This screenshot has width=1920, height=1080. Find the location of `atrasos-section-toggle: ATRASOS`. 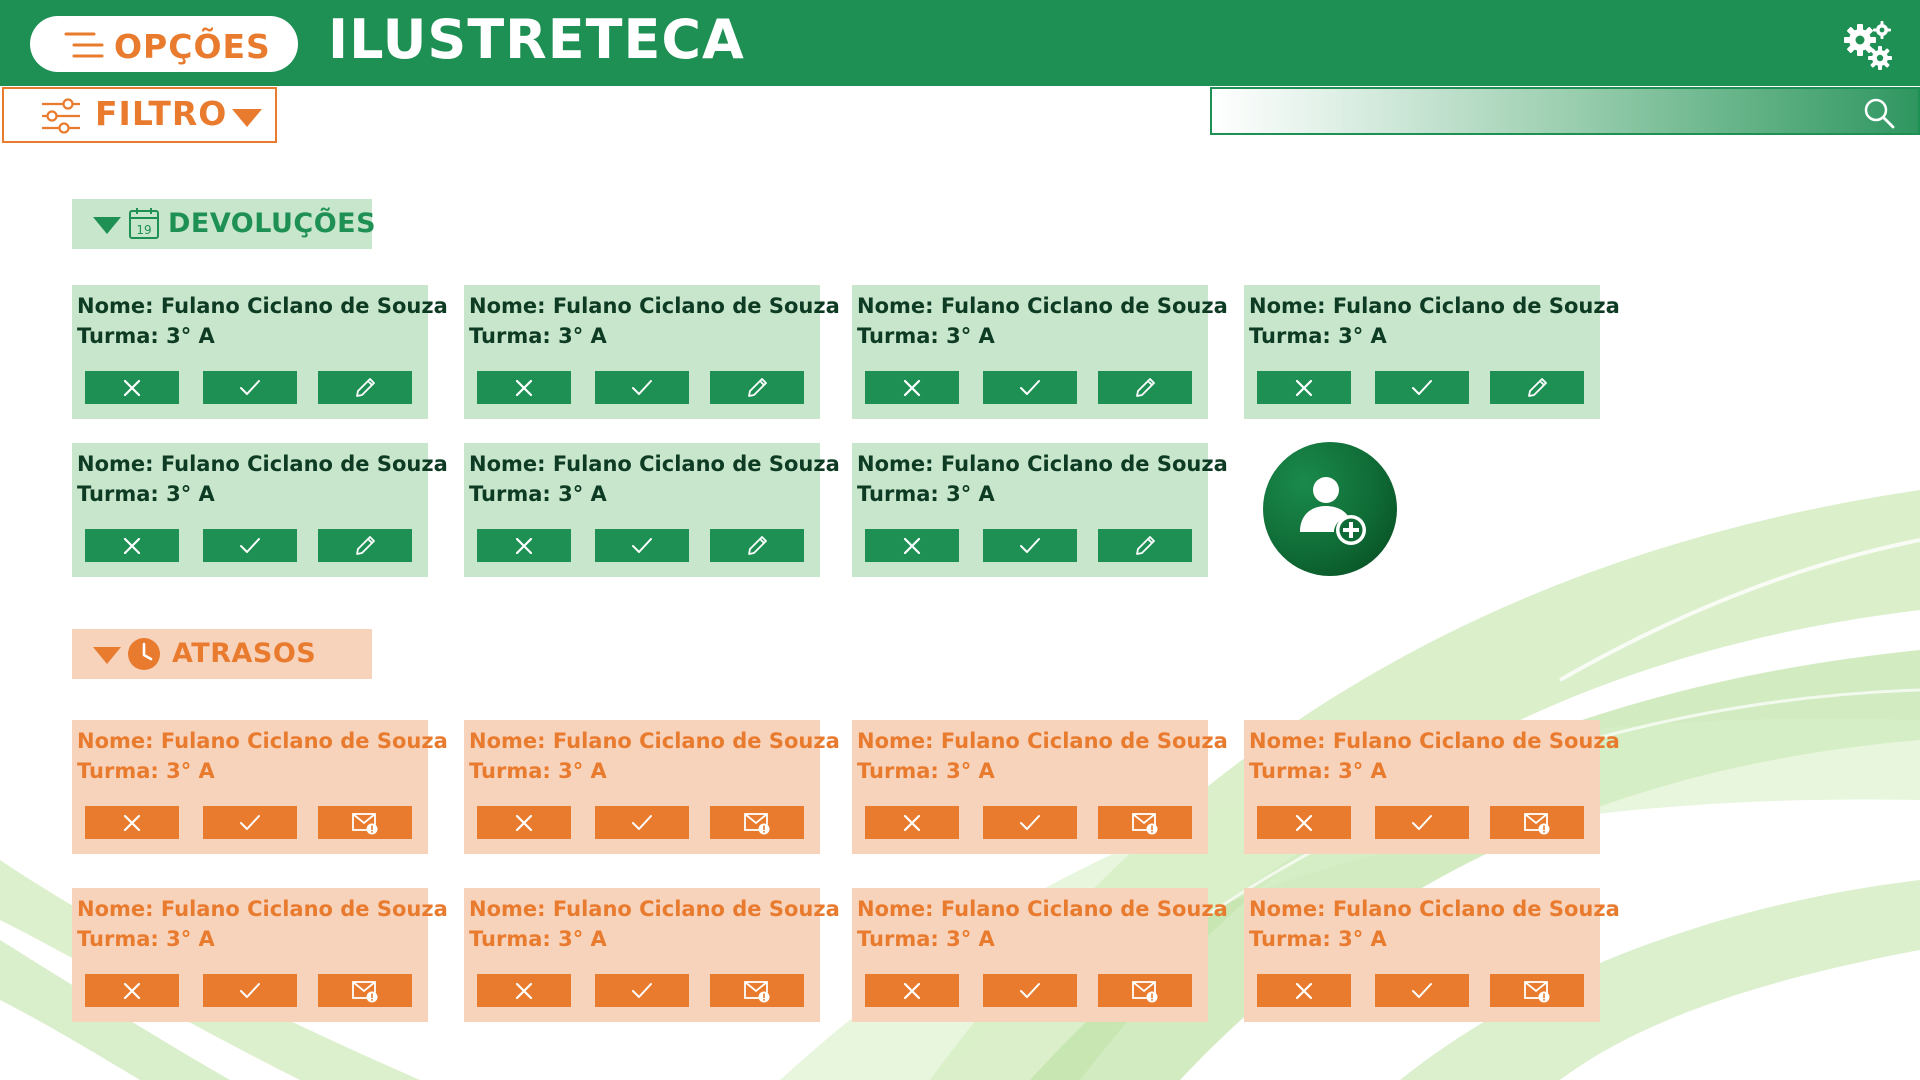

atrasos-section-toggle: ATRASOS is located at coordinates (222, 654).